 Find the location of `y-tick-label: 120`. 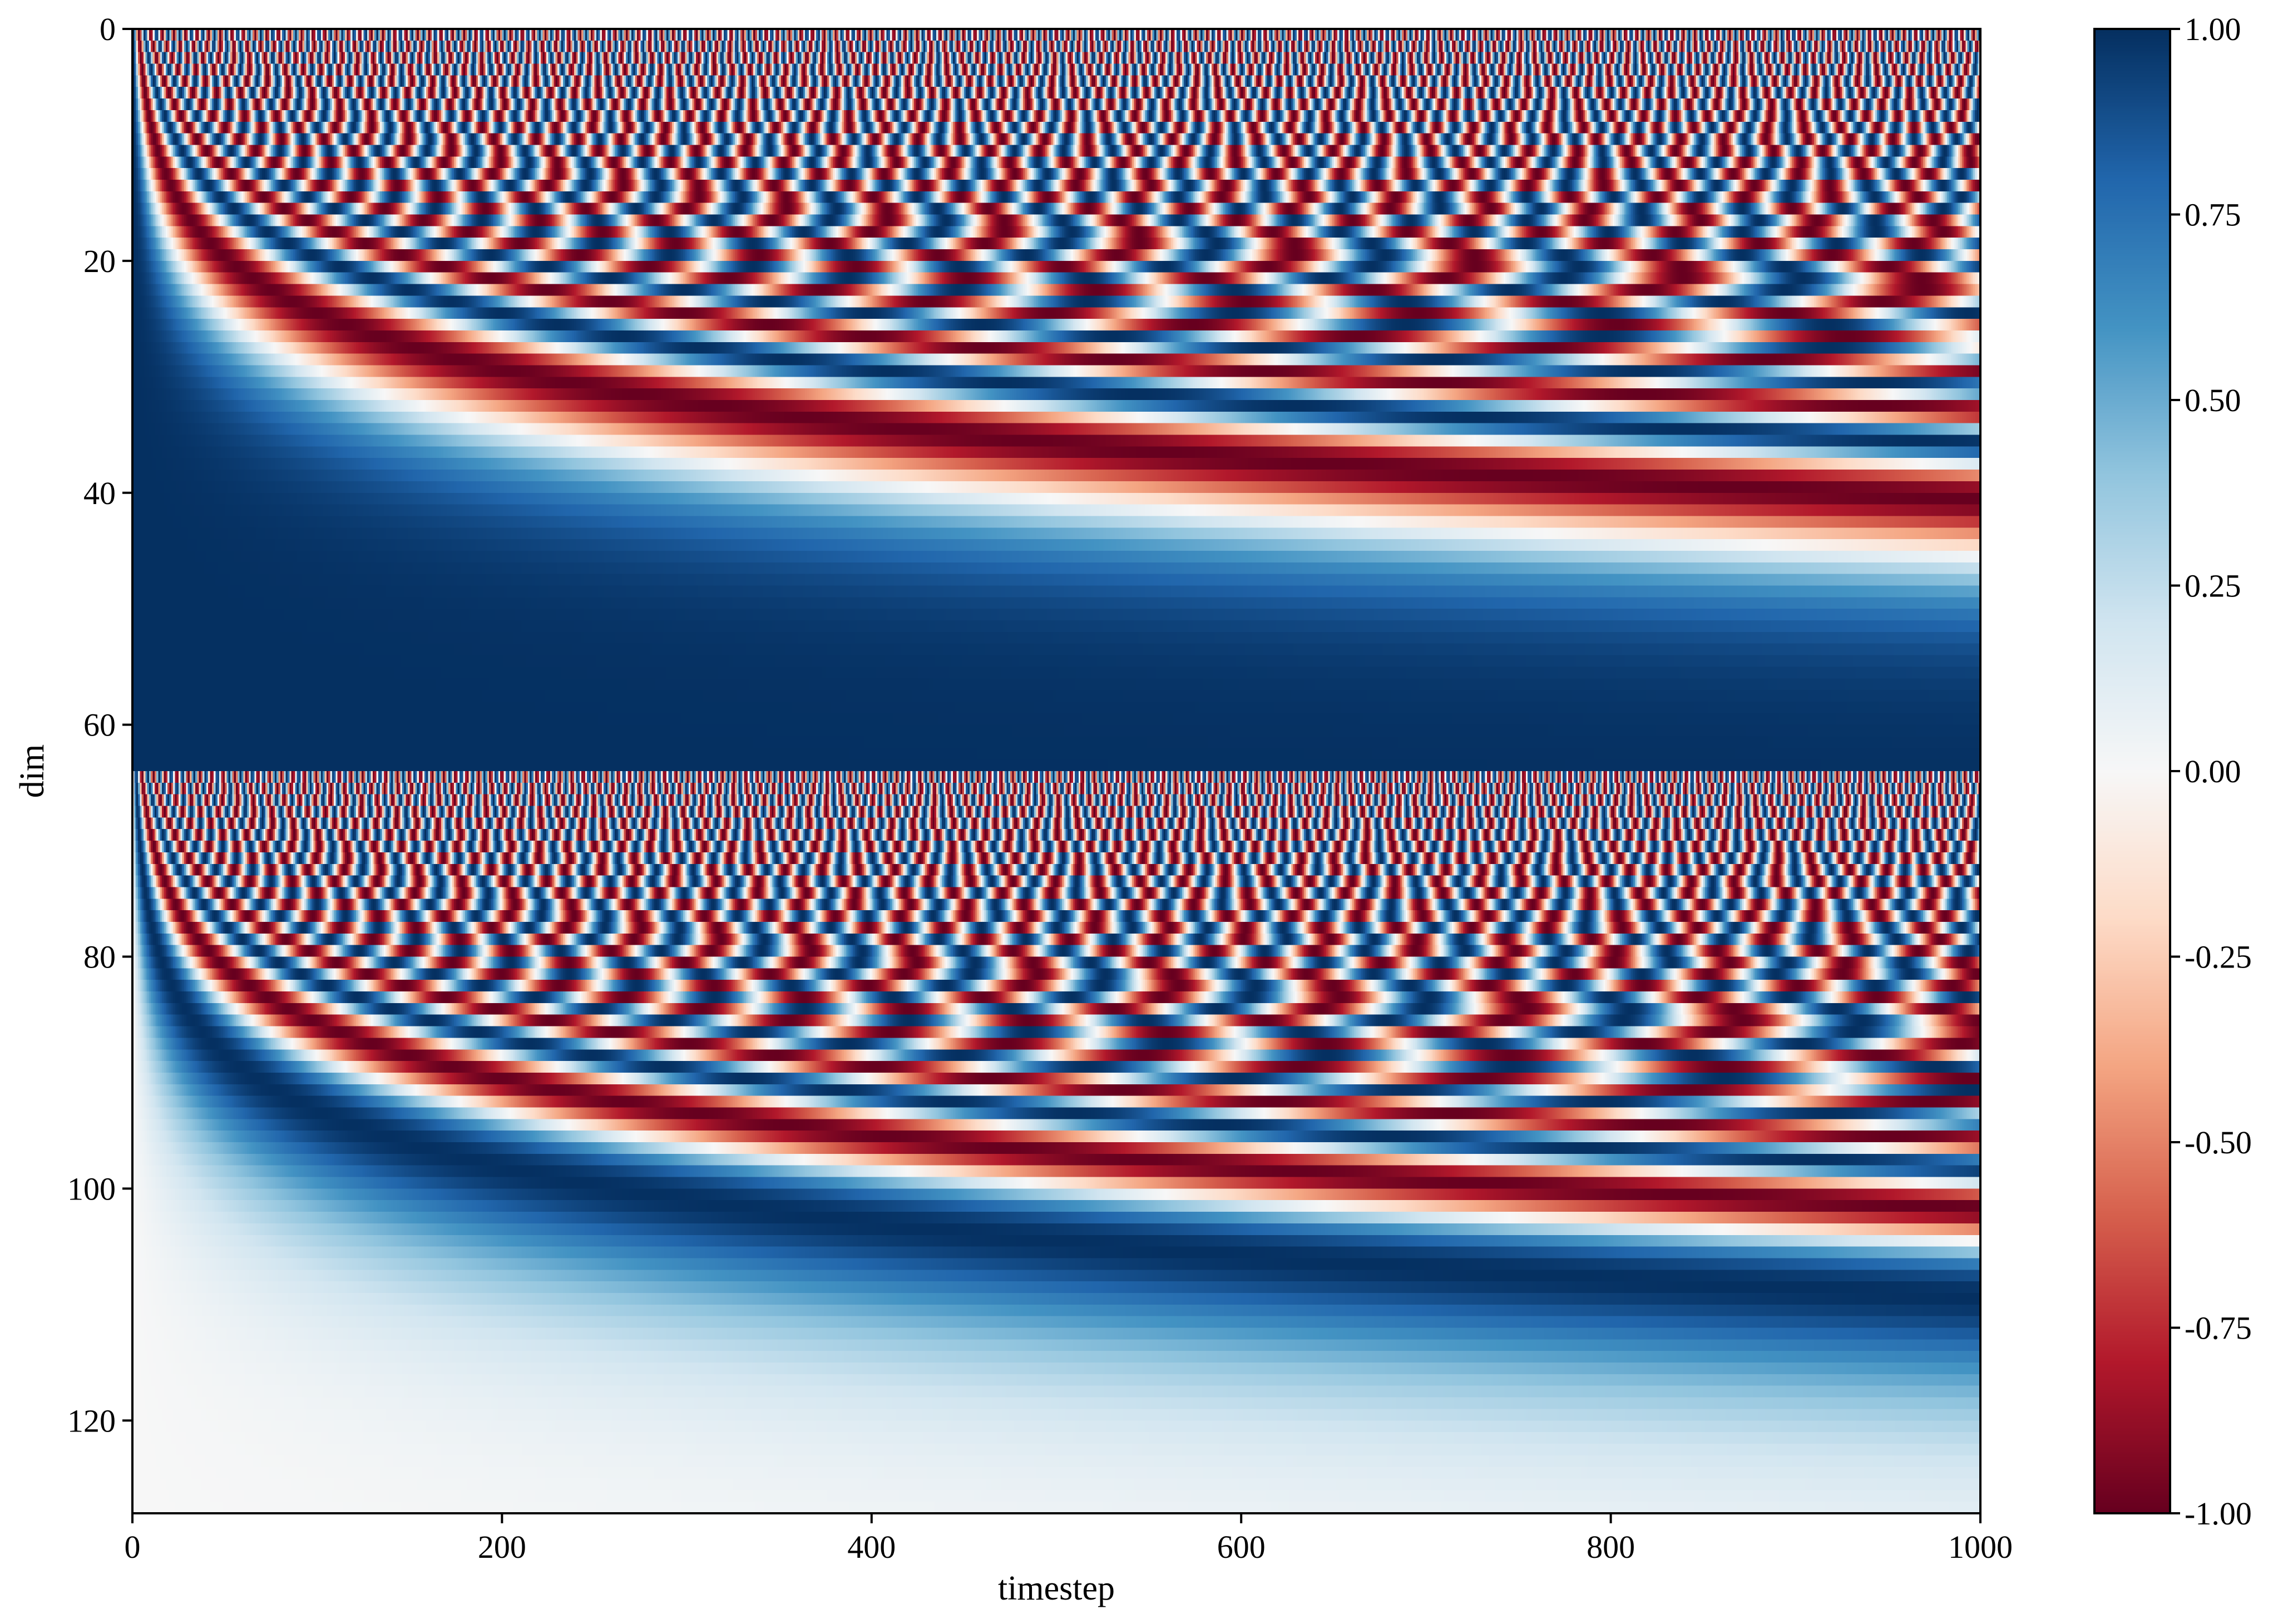

y-tick-label: 120 is located at coordinates (92, 1421).